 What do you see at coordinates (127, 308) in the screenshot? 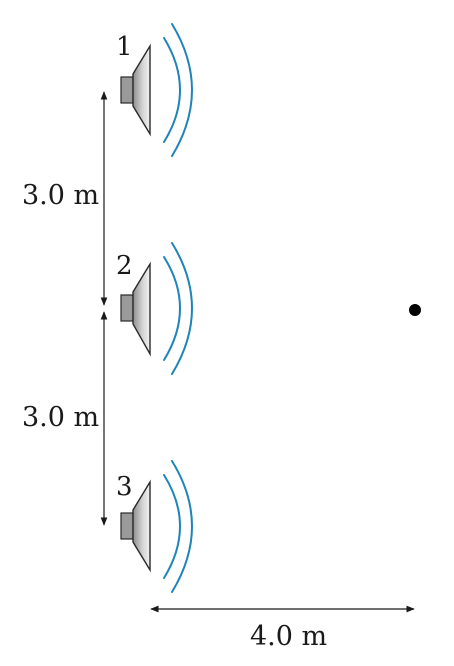
I see `speaker-2-magnet` at bounding box center [127, 308].